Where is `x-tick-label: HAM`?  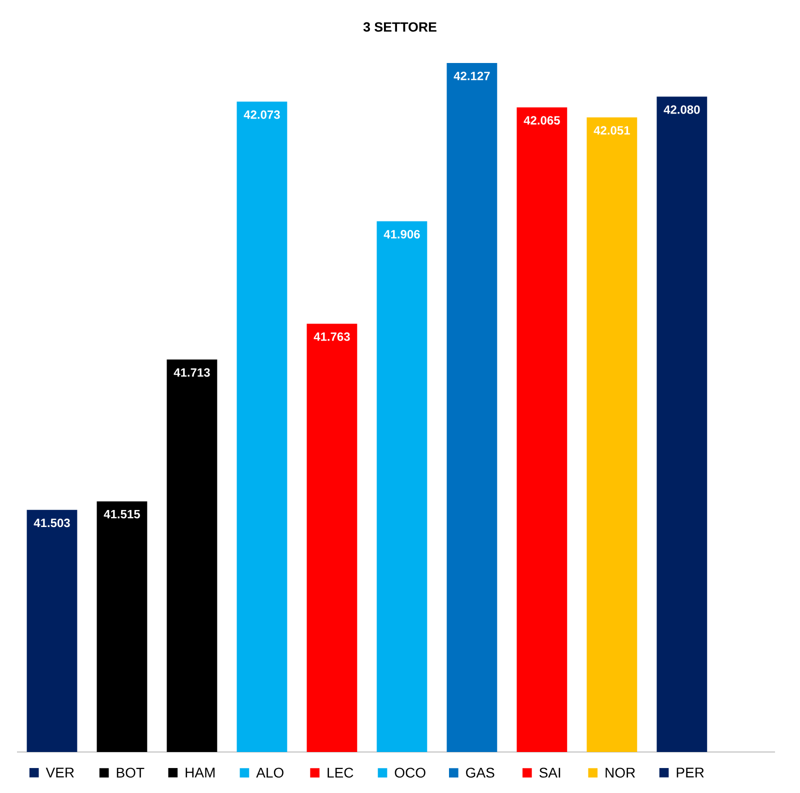
x-tick-label: HAM is located at coordinates (200, 773).